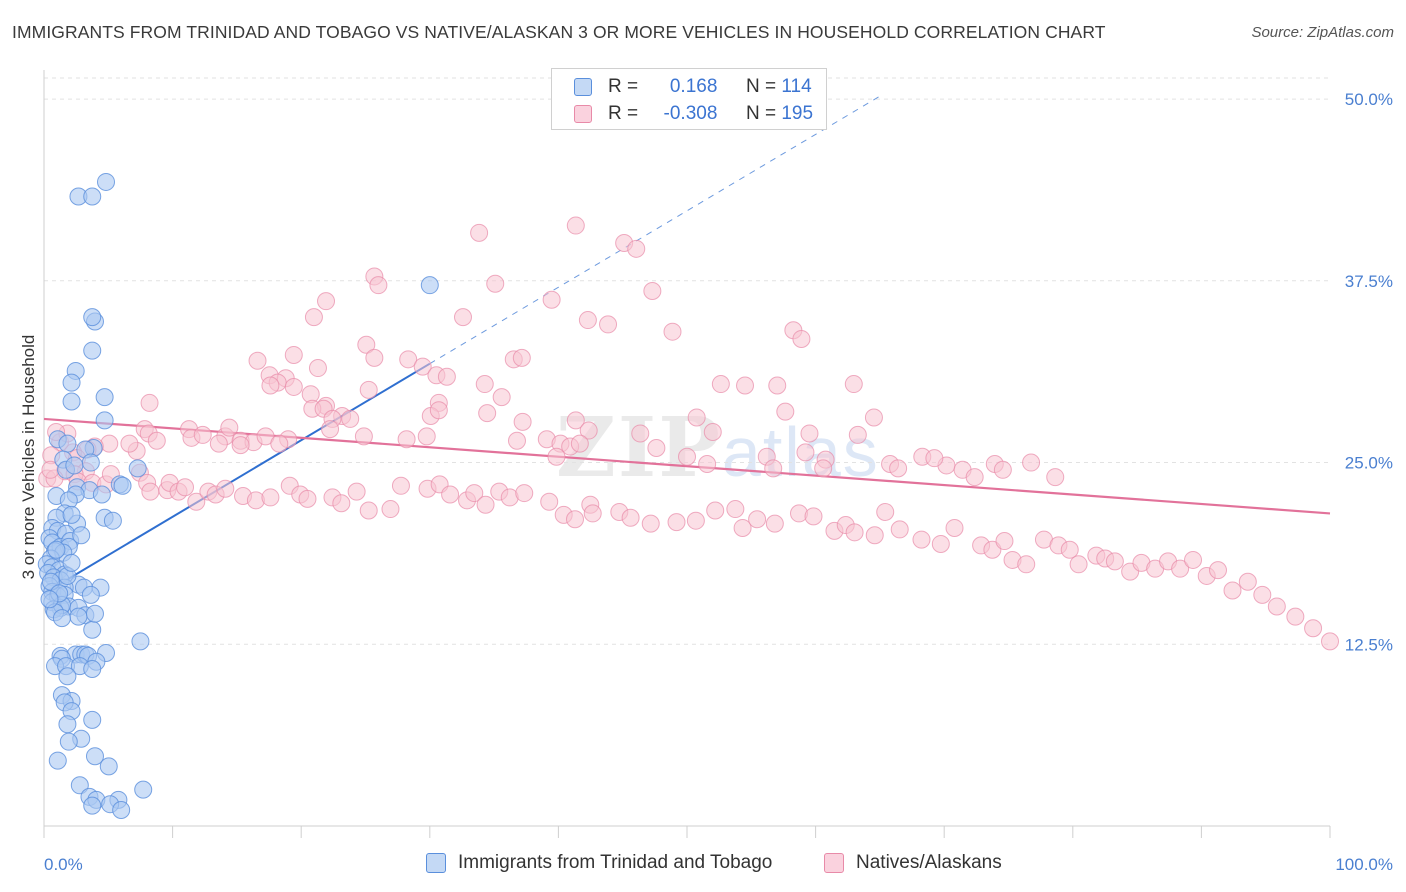  What do you see at coordinates (616, 865) in the screenshot?
I see `bottom-legend-trinidad: Immigrants from Trinidad and Tobago` at bounding box center [616, 865].